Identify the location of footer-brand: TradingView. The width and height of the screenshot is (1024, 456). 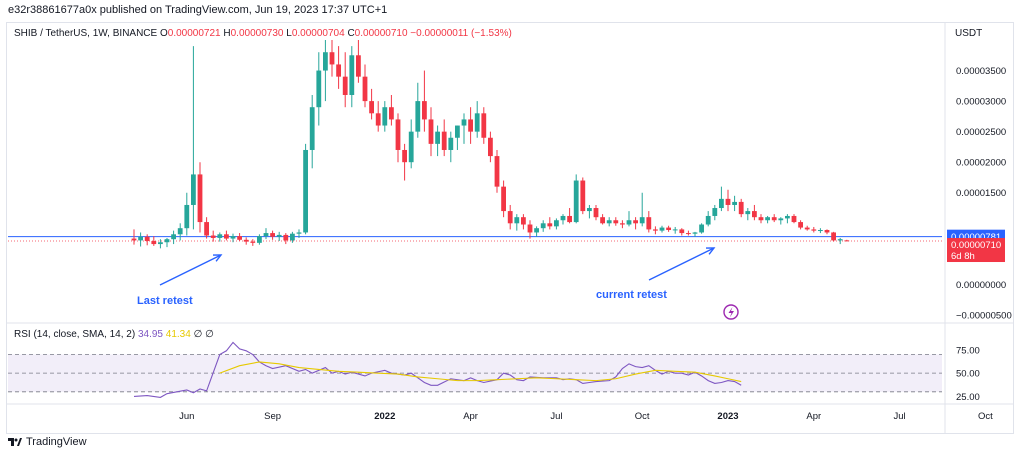
(47, 442).